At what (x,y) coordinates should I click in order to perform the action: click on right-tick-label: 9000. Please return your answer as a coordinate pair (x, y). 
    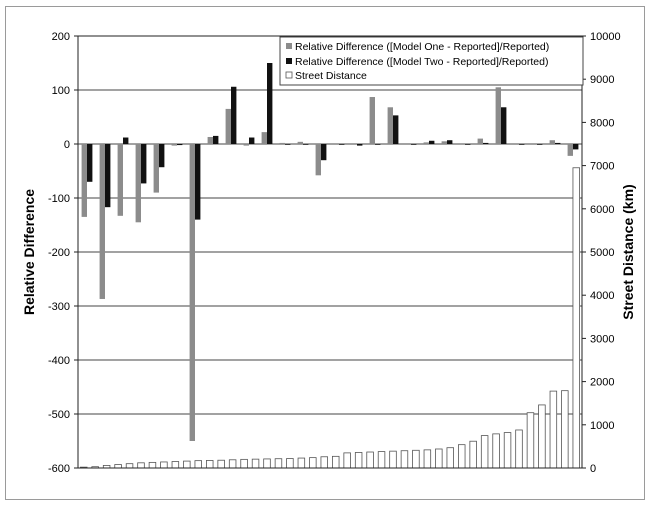
    Looking at the image, I should click on (602, 80).